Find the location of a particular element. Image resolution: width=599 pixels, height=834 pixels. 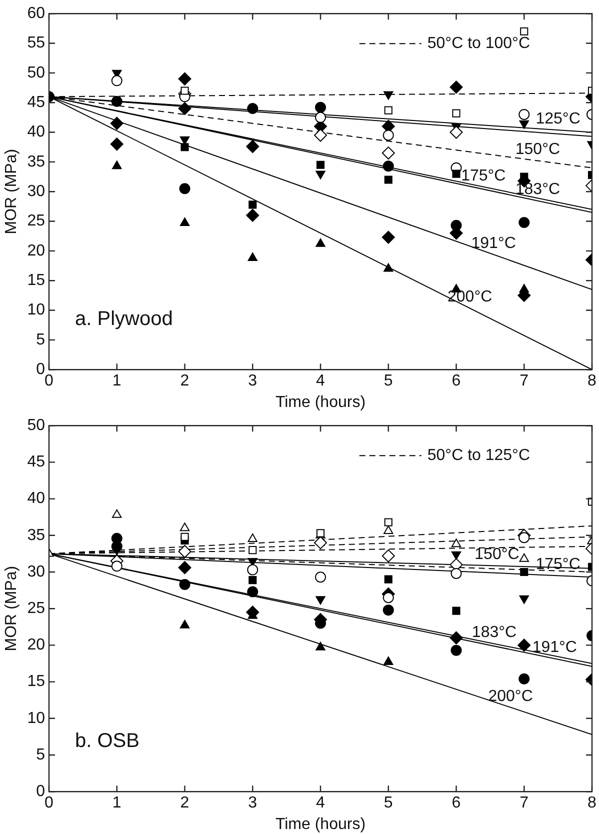

annotation: a. Plywood is located at coordinates (123, 319).